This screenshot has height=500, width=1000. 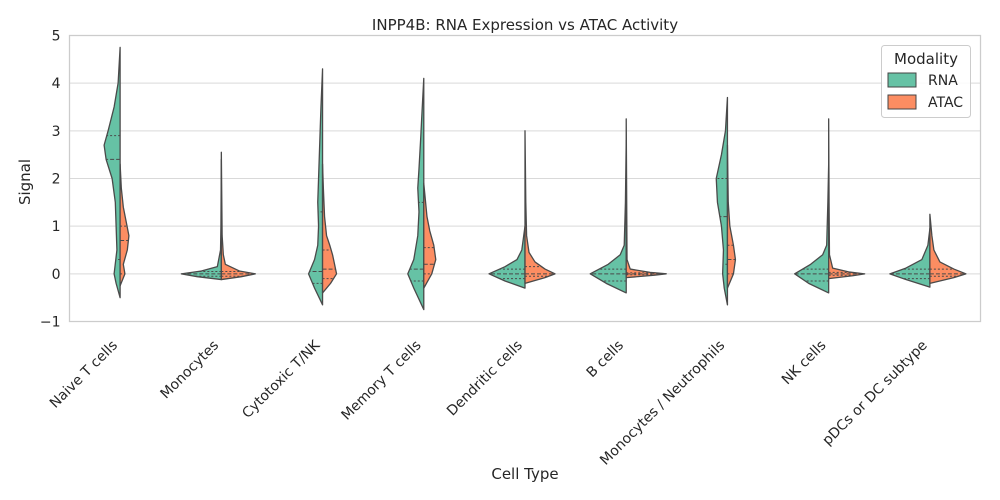 What do you see at coordinates (25, 182) in the screenshot?
I see `y-axis-title: Signal` at bounding box center [25, 182].